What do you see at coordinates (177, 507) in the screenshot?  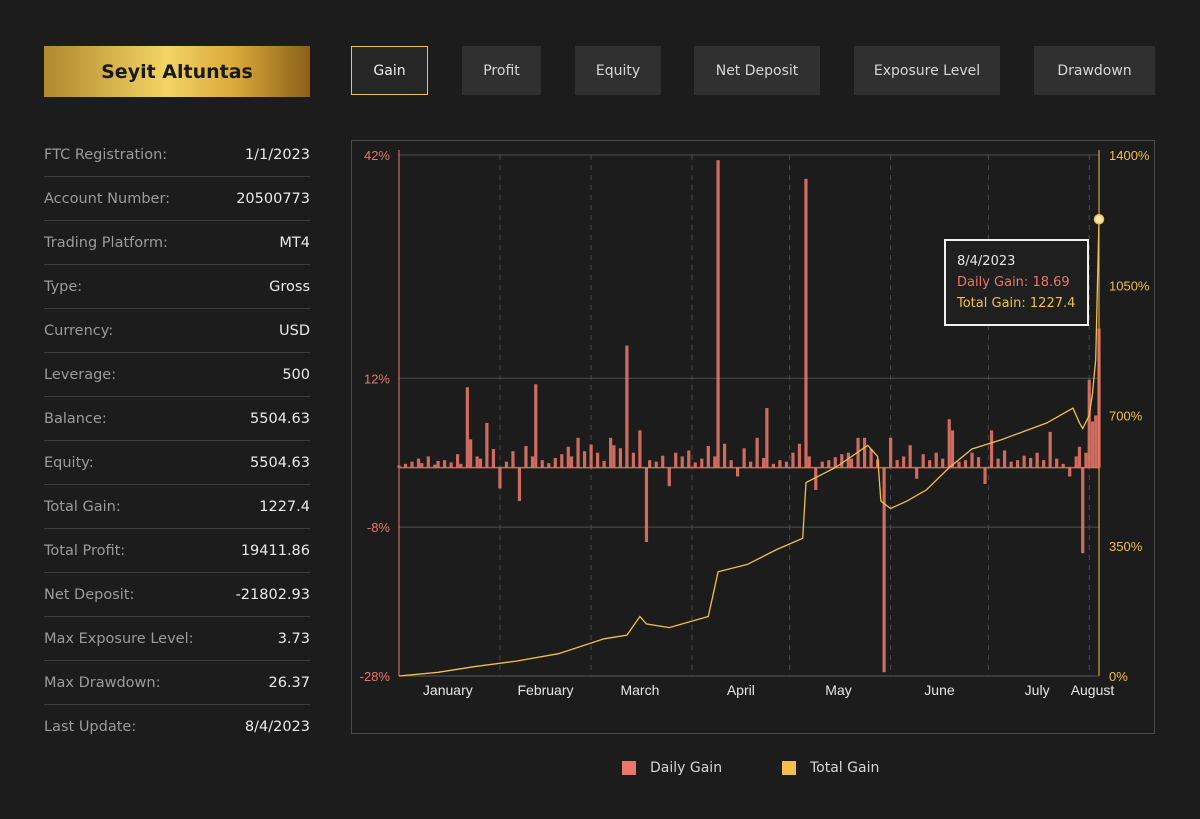 I see `info-row-total-gain: Total Gain: 1227.4` at bounding box center [177, 507].